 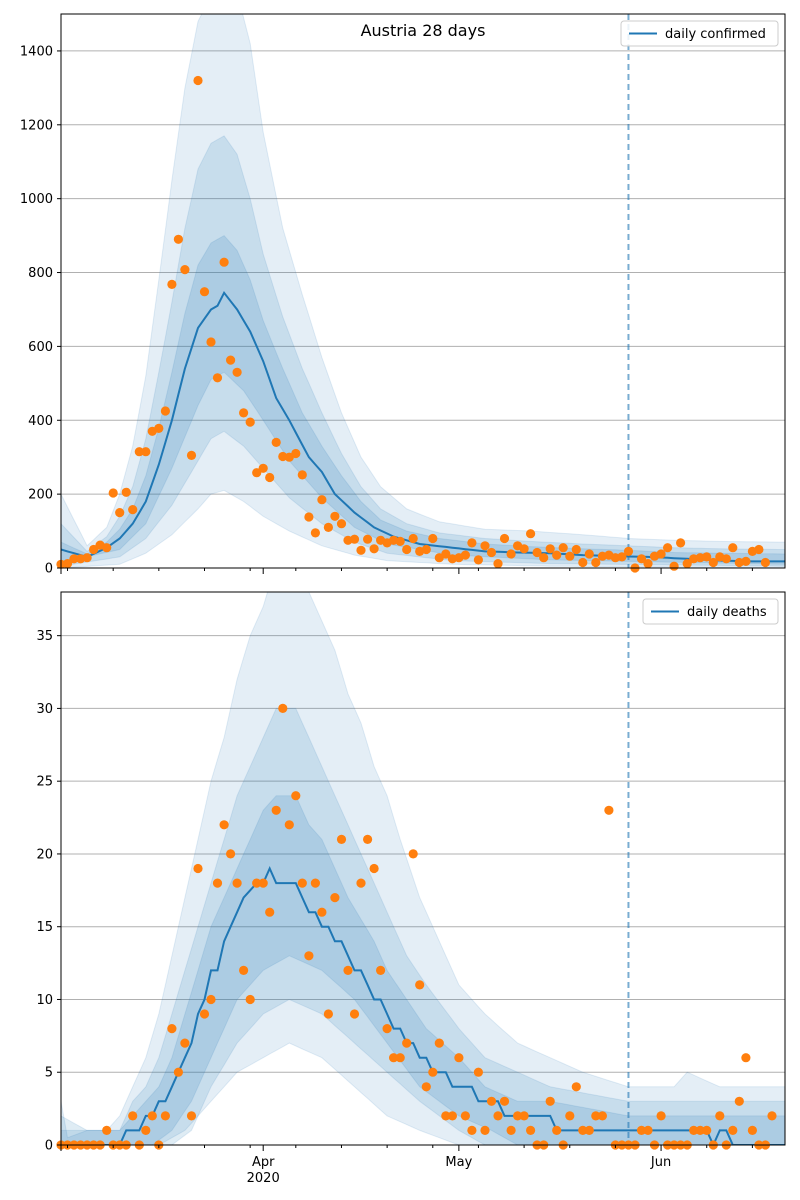 What do you see at coordinates (36, 125) in the screenshot?
I see `y-tick-label: 1200` at bounding box center [36, 125].